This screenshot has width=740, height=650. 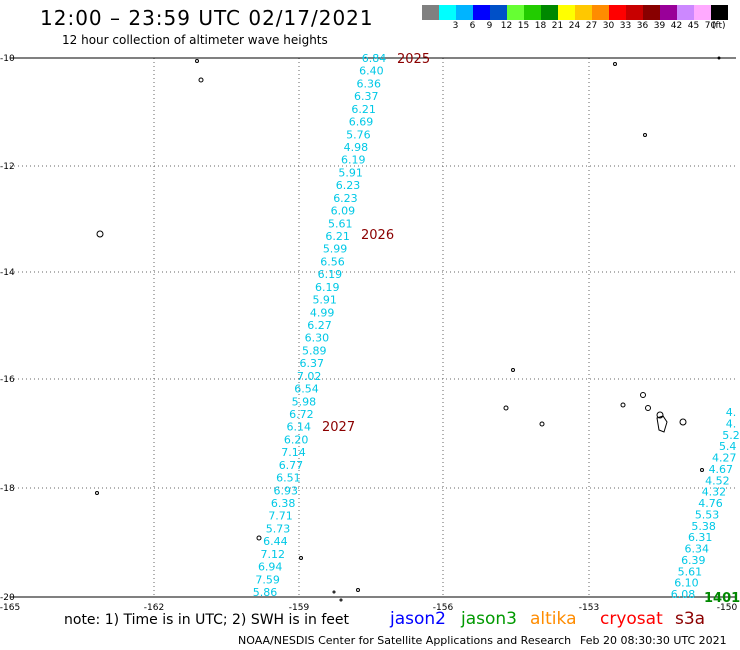 What do you see at coordinates (7, 489) in the screenshot?
I see `latitude-label: -18` at bounding box center [7, 489].